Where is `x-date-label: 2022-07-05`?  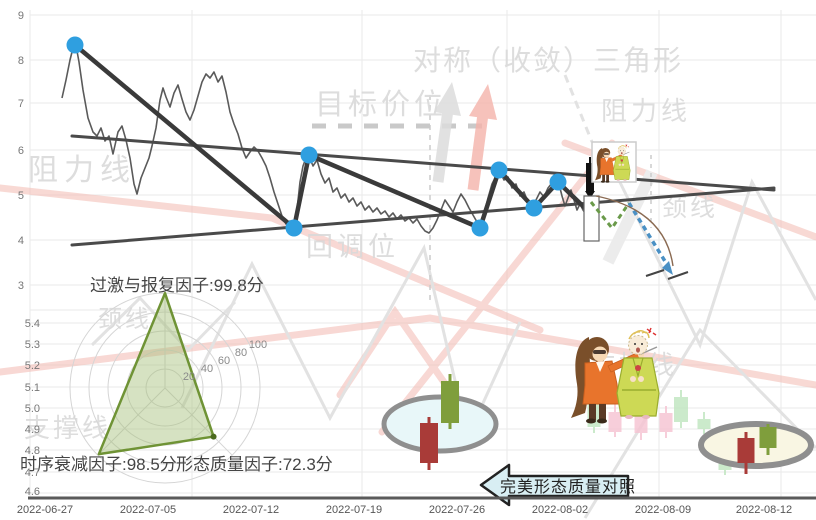
x-date-label: 2022-07-05 is located at coordinates (148, 510).